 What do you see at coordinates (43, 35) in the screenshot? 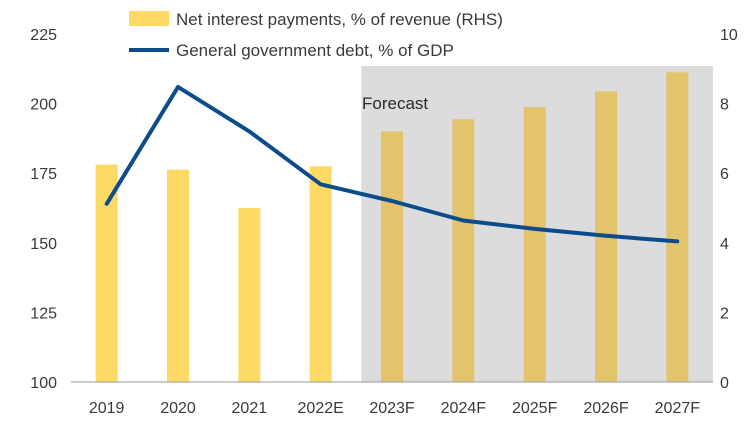
I see `left-tick-225: 225` at bounding box center [43, 35].